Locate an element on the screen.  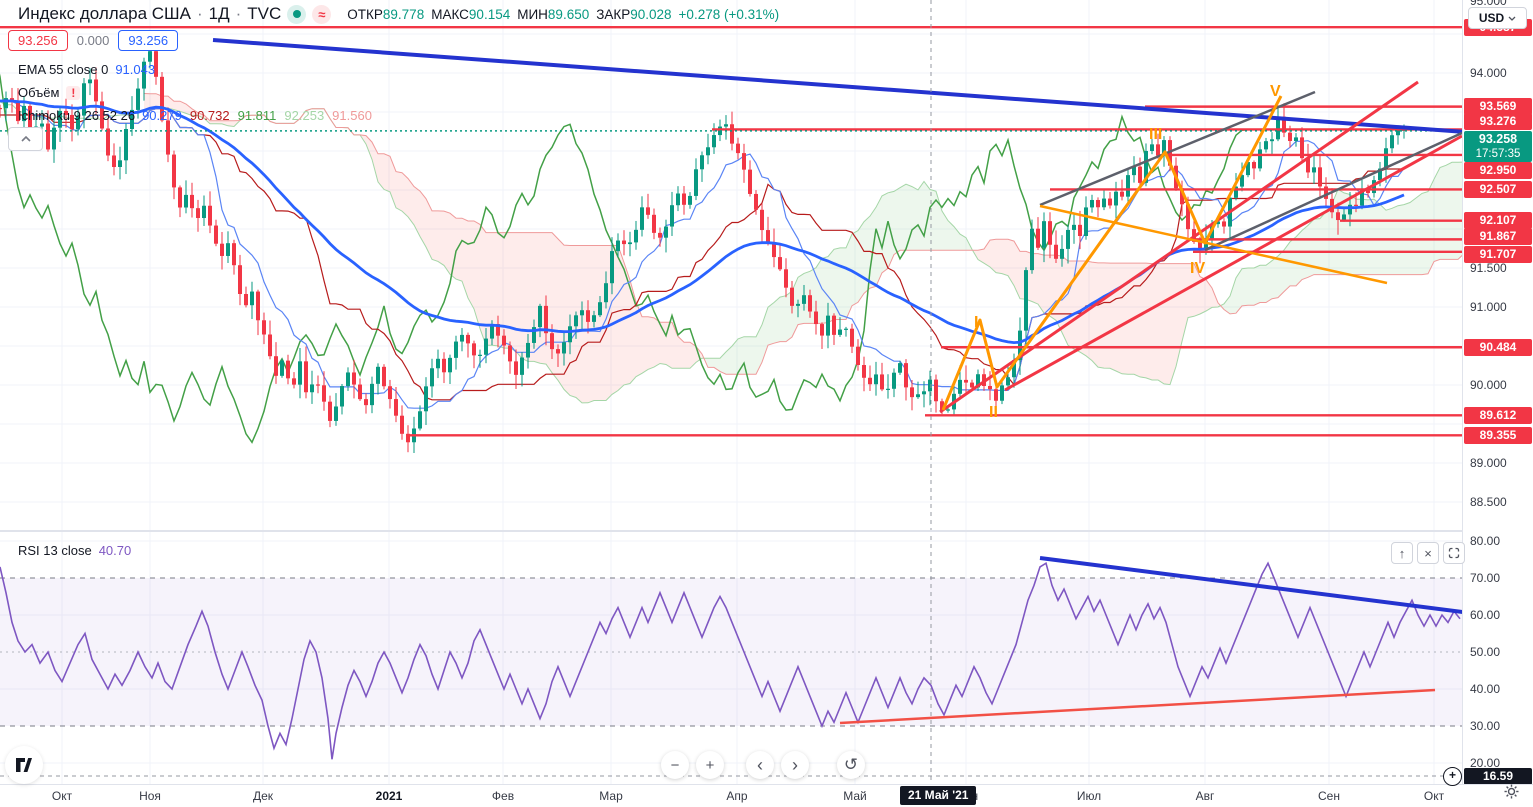
current-price-tag: 93.258 17:57:35 is located at coordinates (1498, 146).